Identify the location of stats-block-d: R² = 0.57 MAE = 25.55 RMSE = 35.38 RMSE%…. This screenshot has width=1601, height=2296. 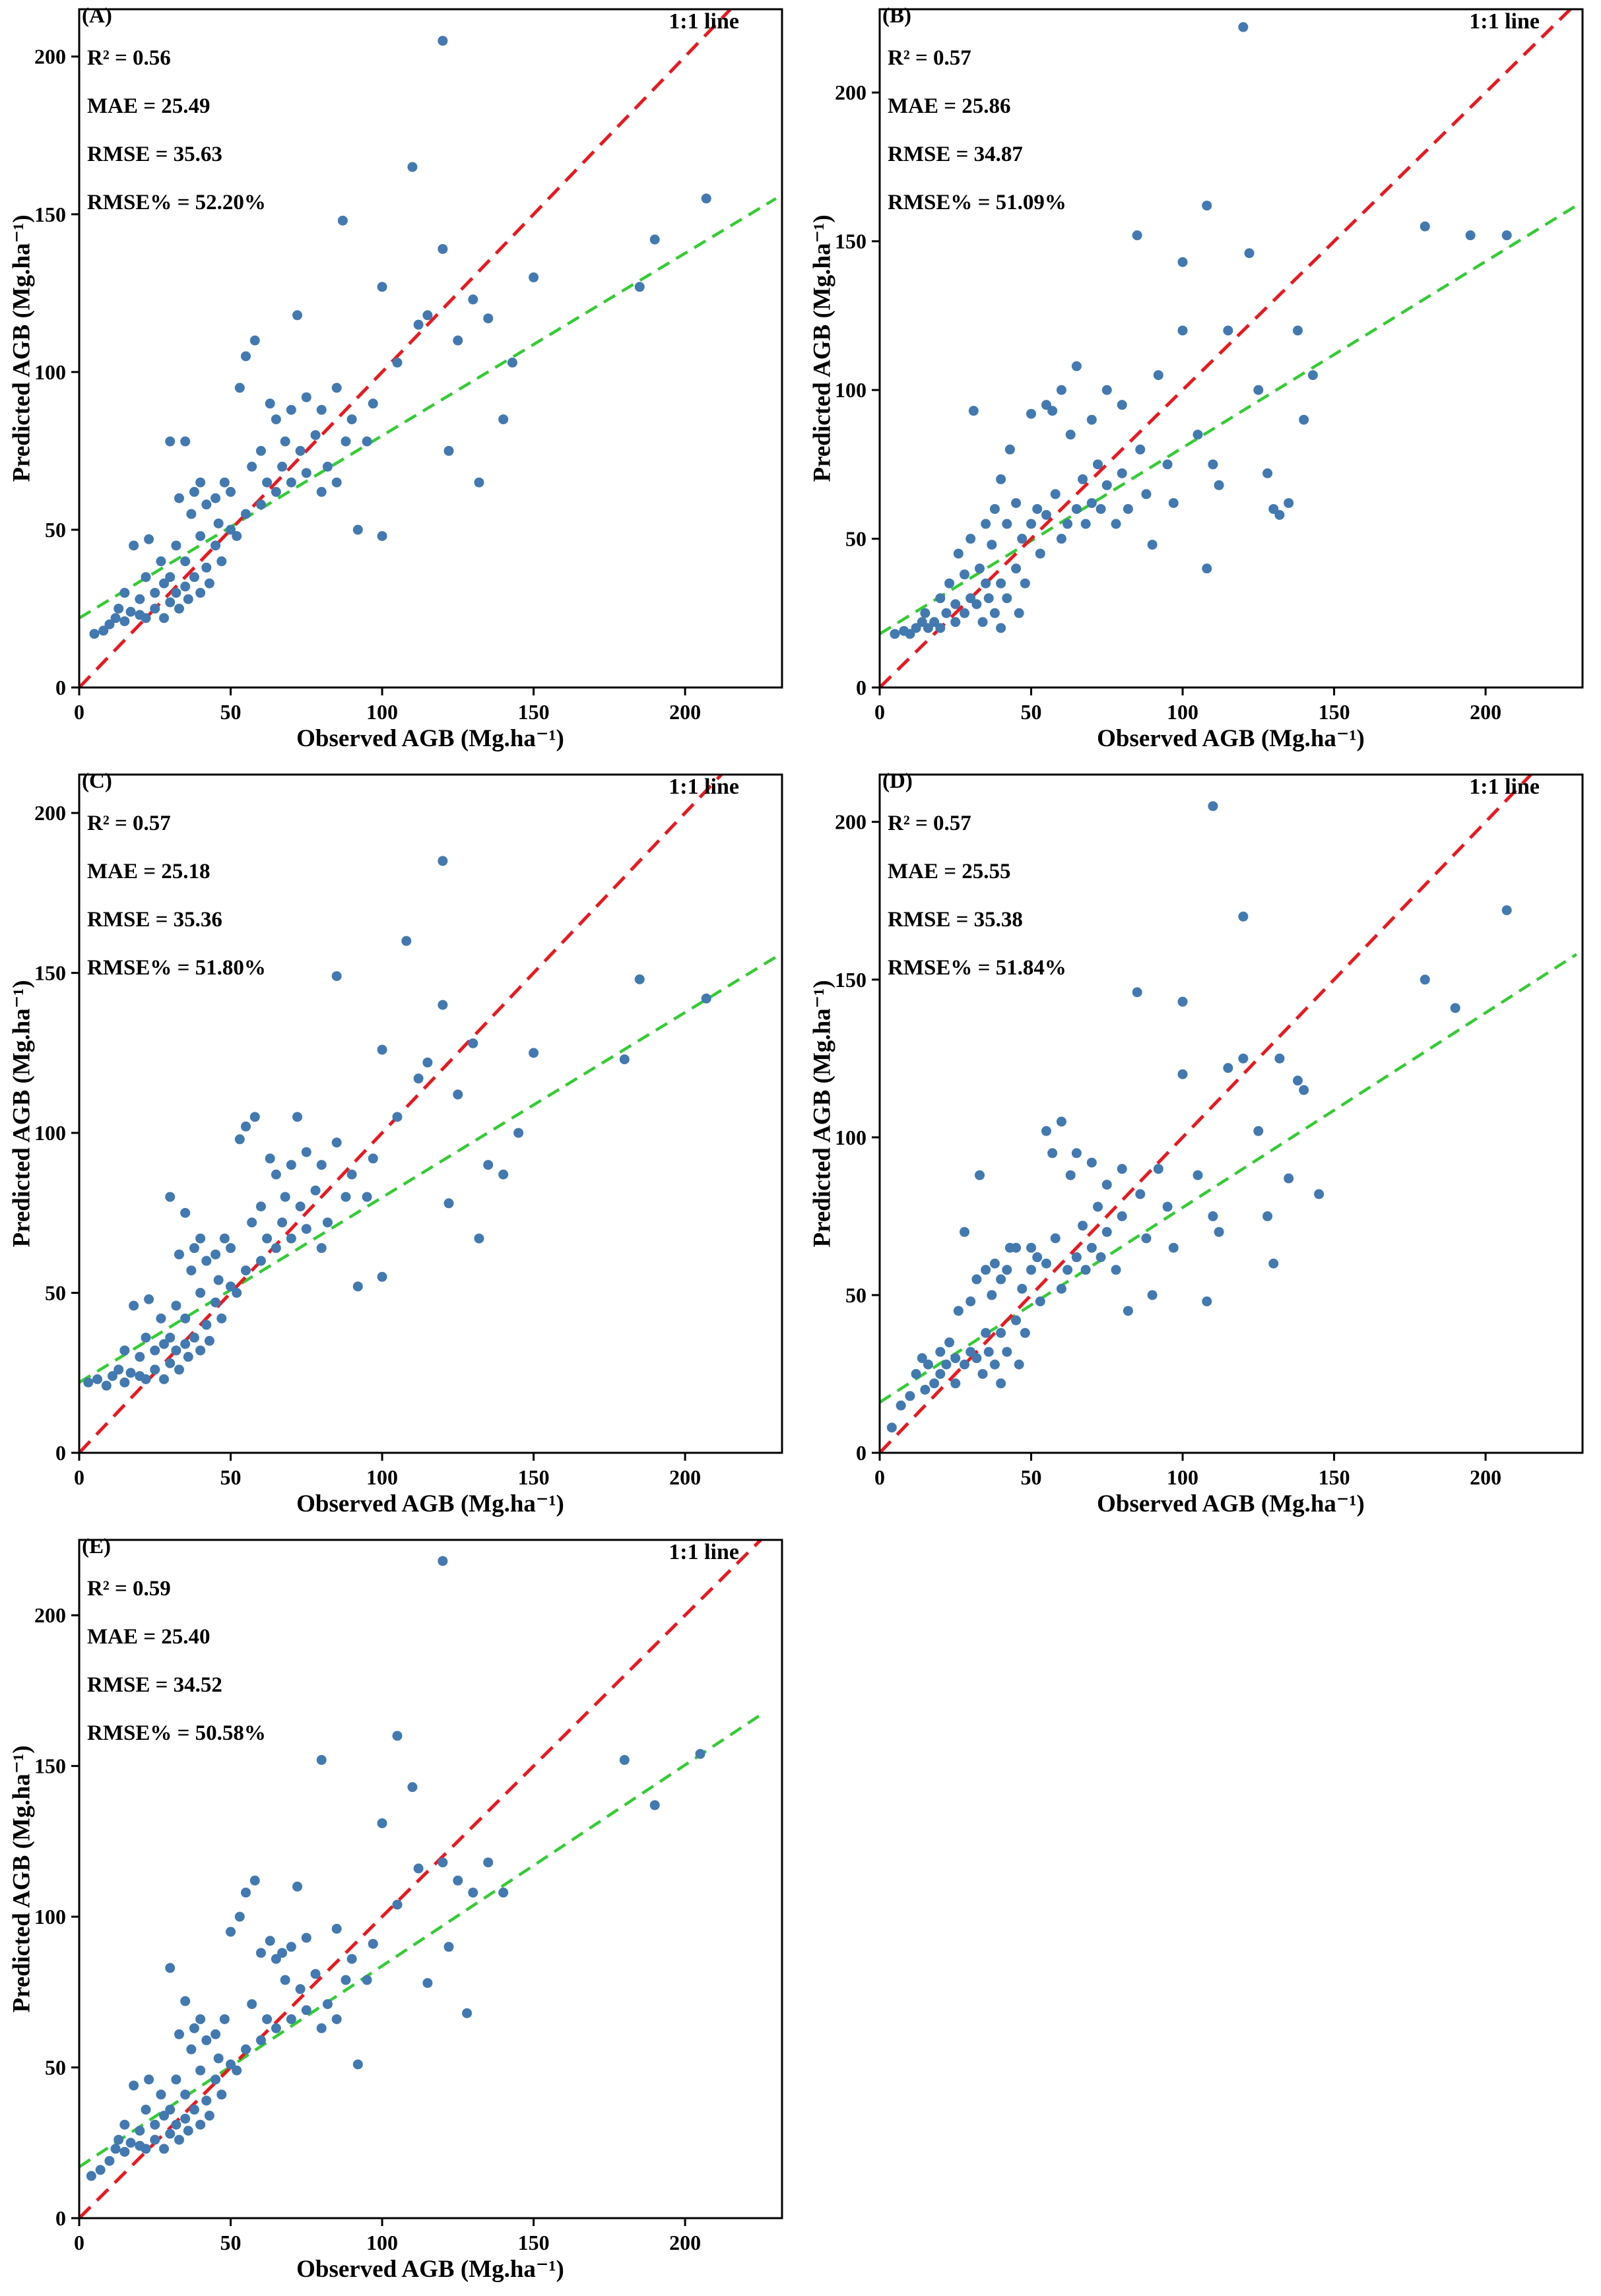
(977, 896).